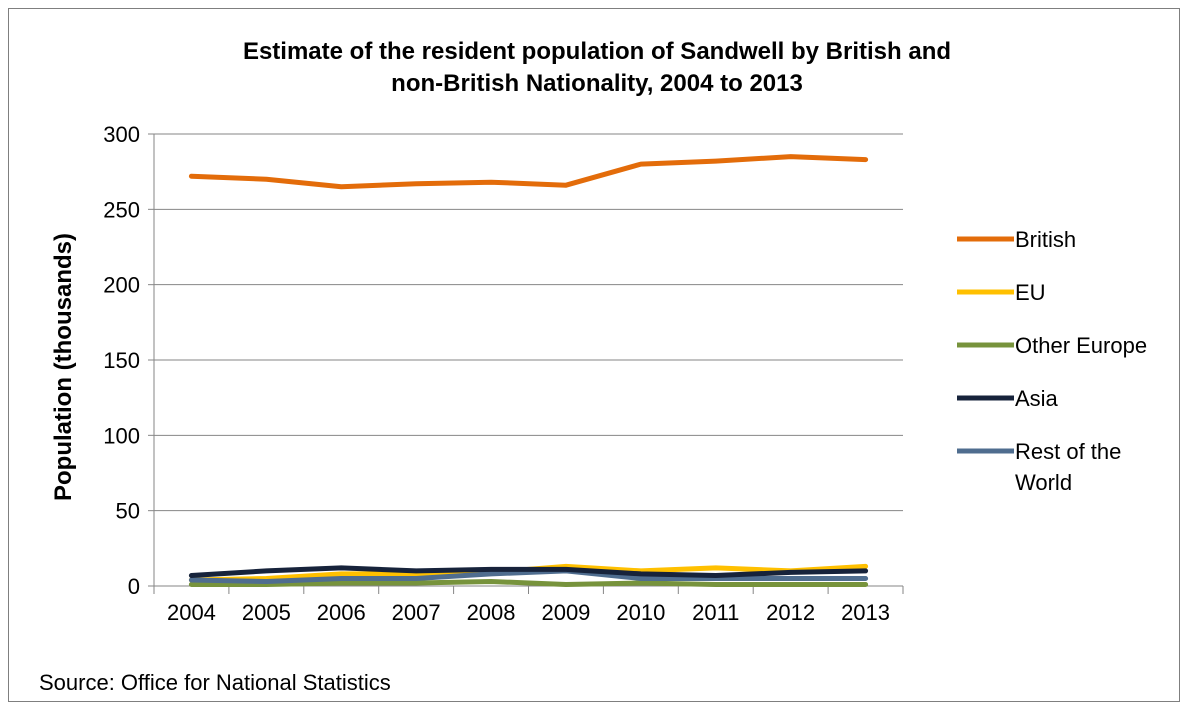  I want to click on x-tick-label-2005: 2005, so click(266, 612).